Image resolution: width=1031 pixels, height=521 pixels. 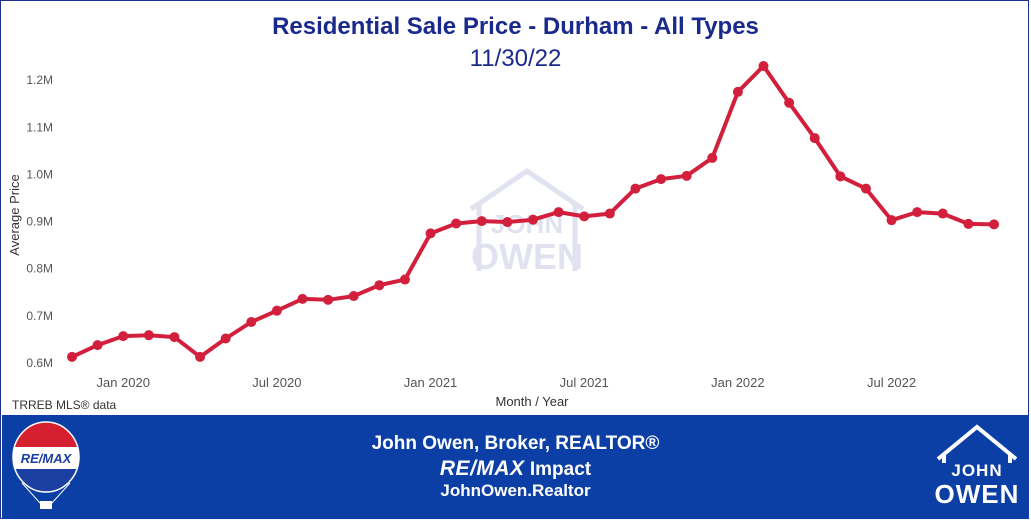 What do you see at coordinates (39, 316) in the screenshot?
I see `y-tick-label: 0.7M` at bounding box center [39, 316].